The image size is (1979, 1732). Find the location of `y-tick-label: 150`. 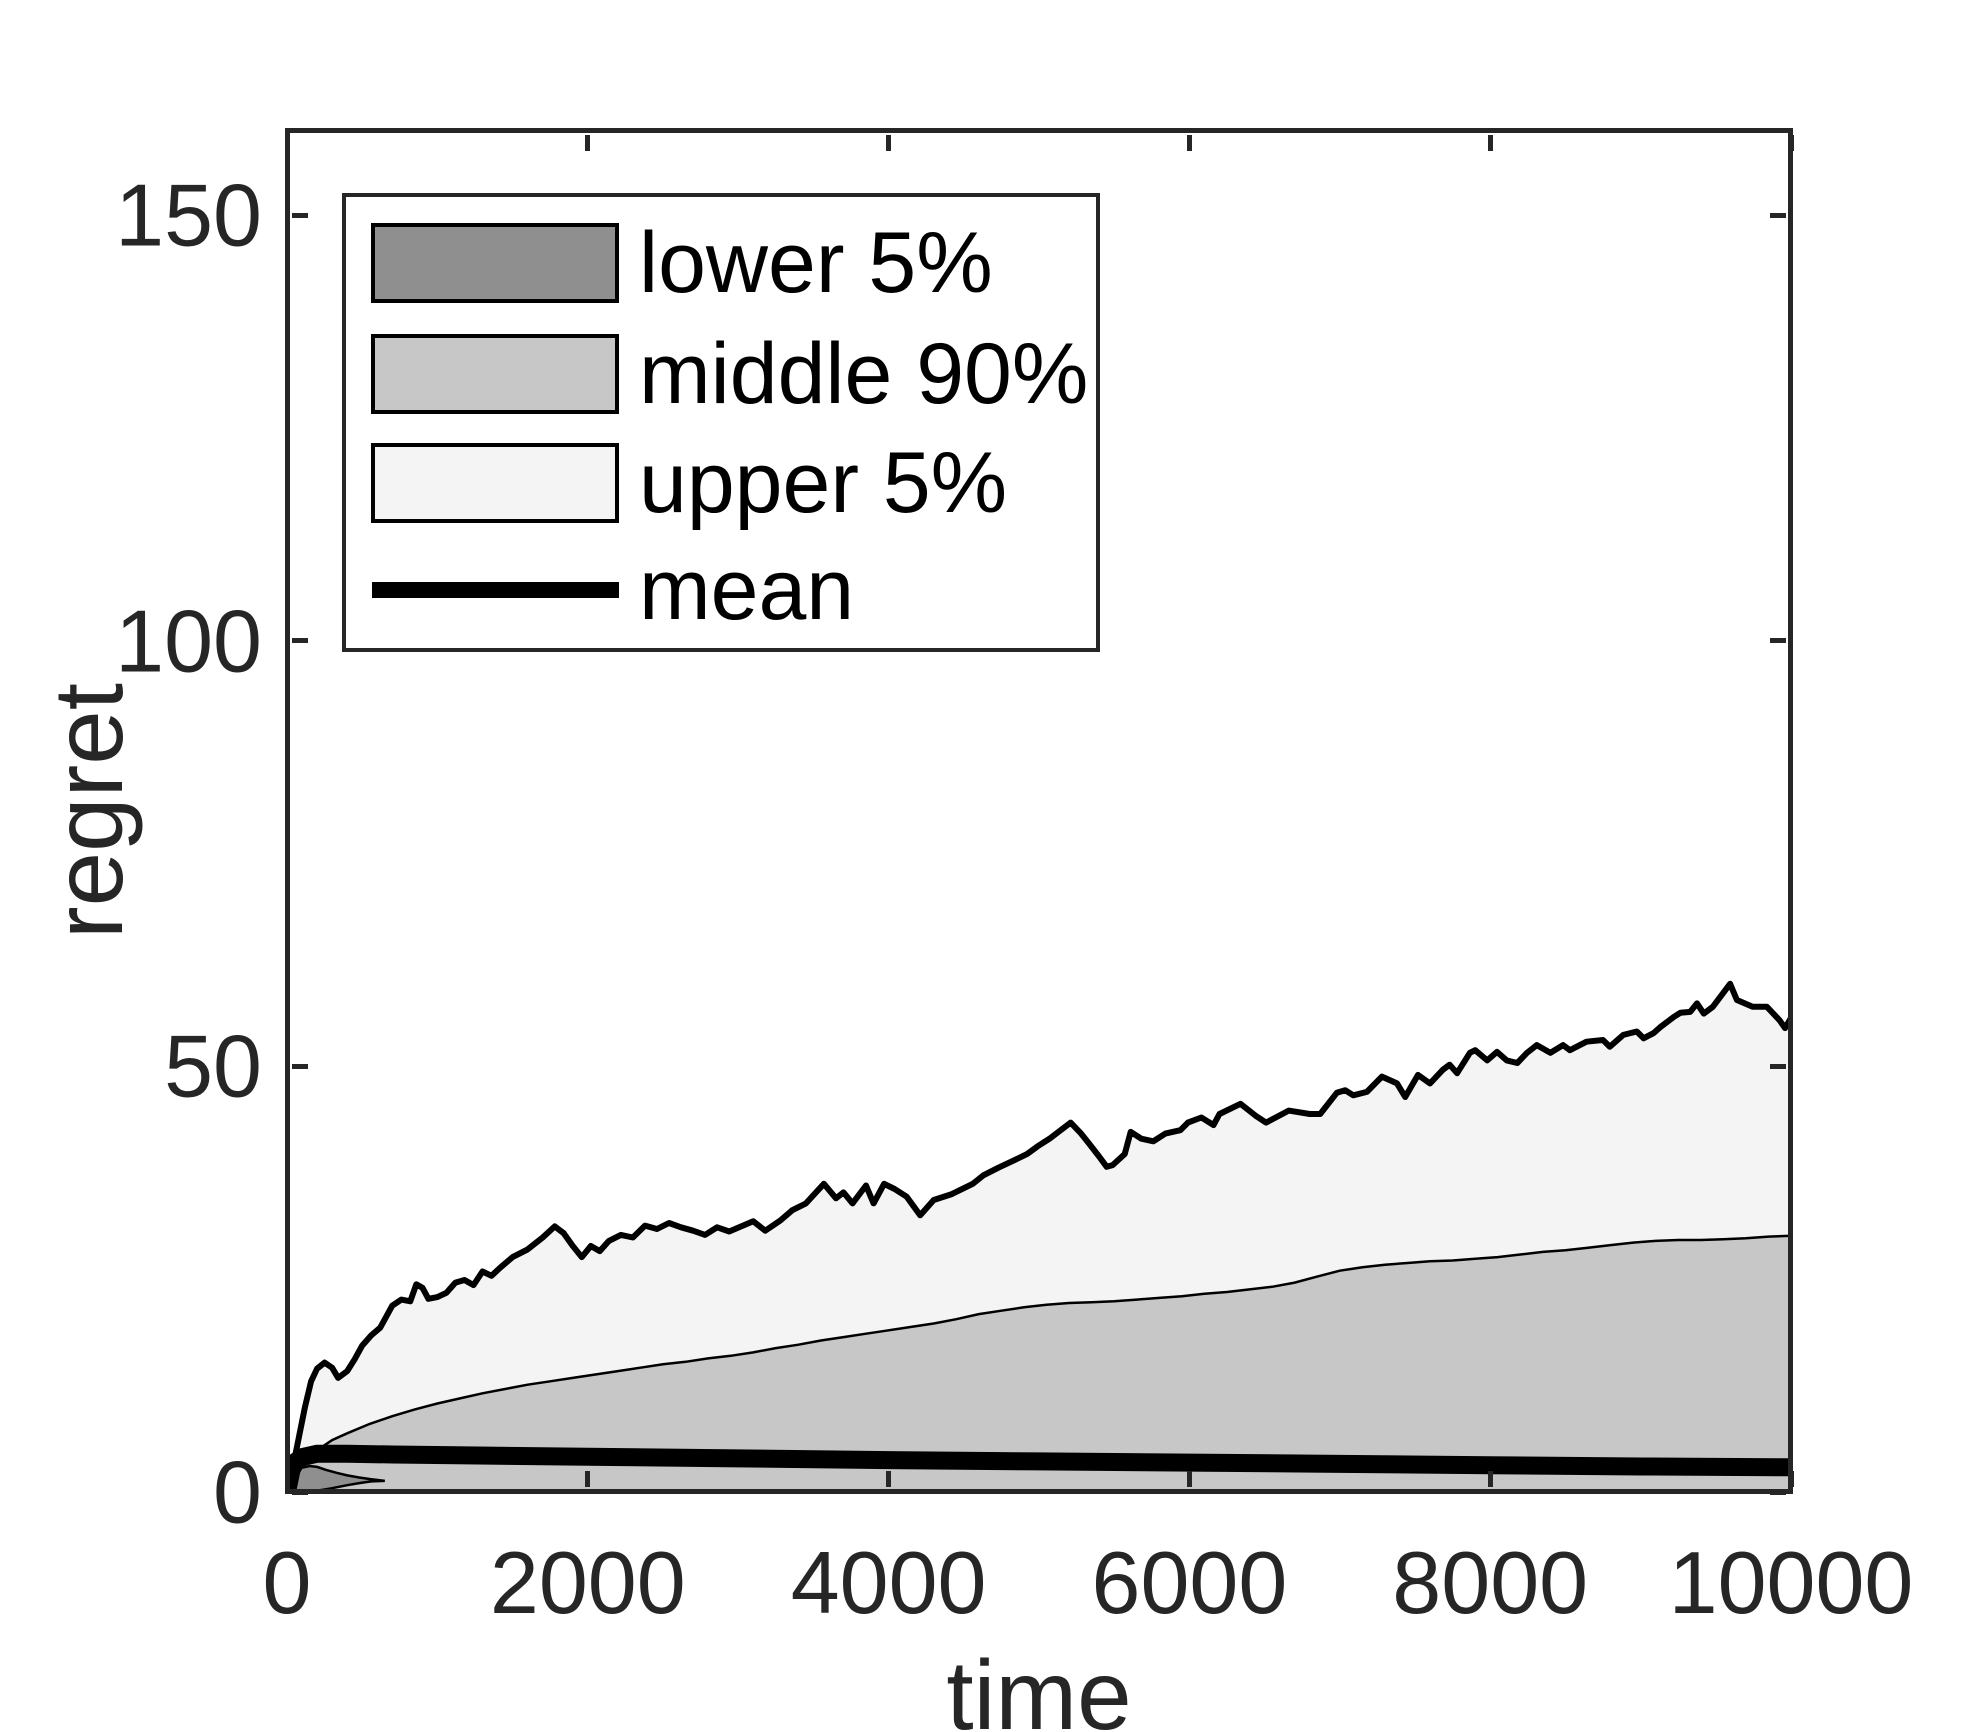

y-tick-label: 150 is located at coordinates (188, 215).